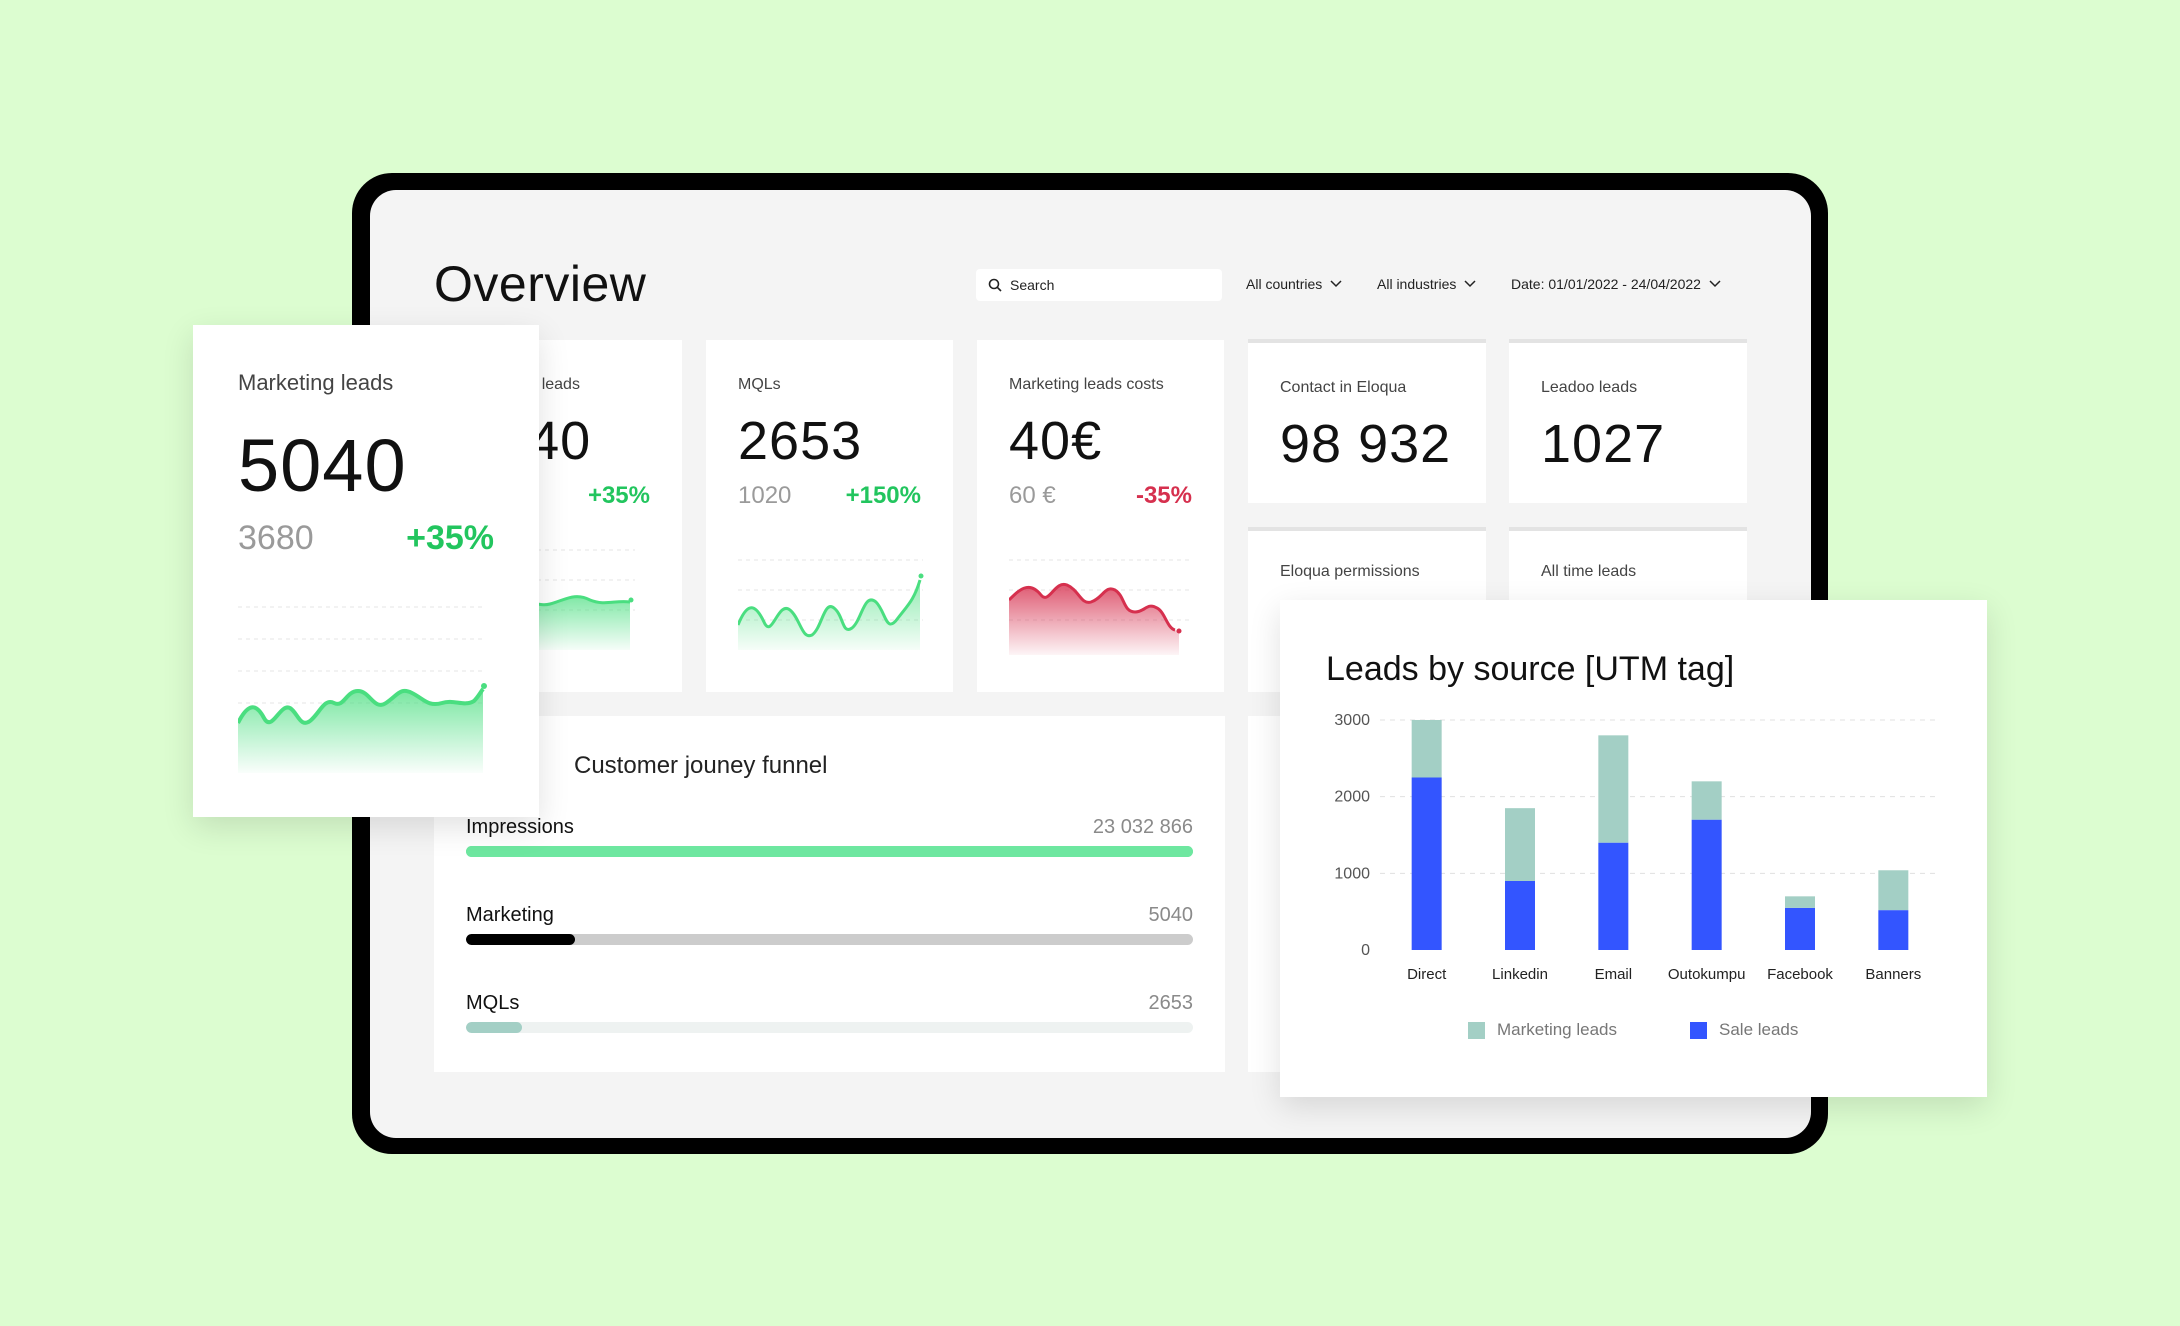  I want to click on funnel-label: MQLs, so click(493, 1003).